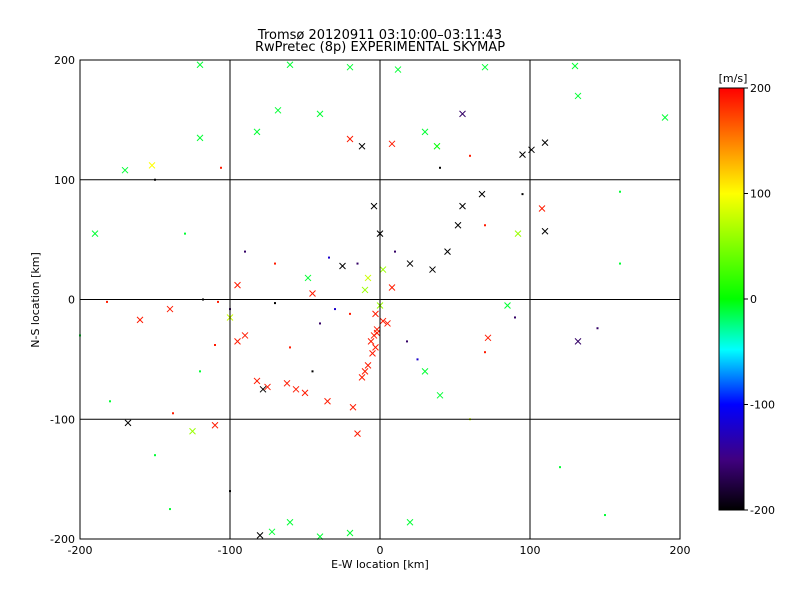 The image size is (800, 604). Describe the element at coordinates (760, 88) in the screenshot. I see `colorbar-tick-label: 200` at that location.